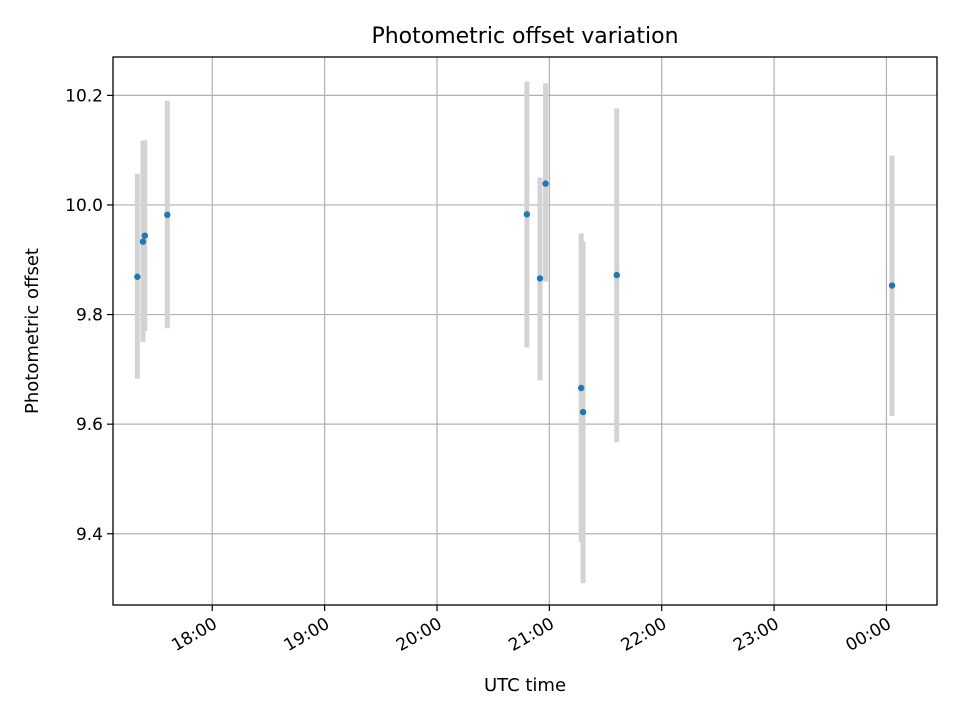 The height and width of the screenshot is (720, 960). I want to click on y-tick-label: 9.4, so click(89, 535).